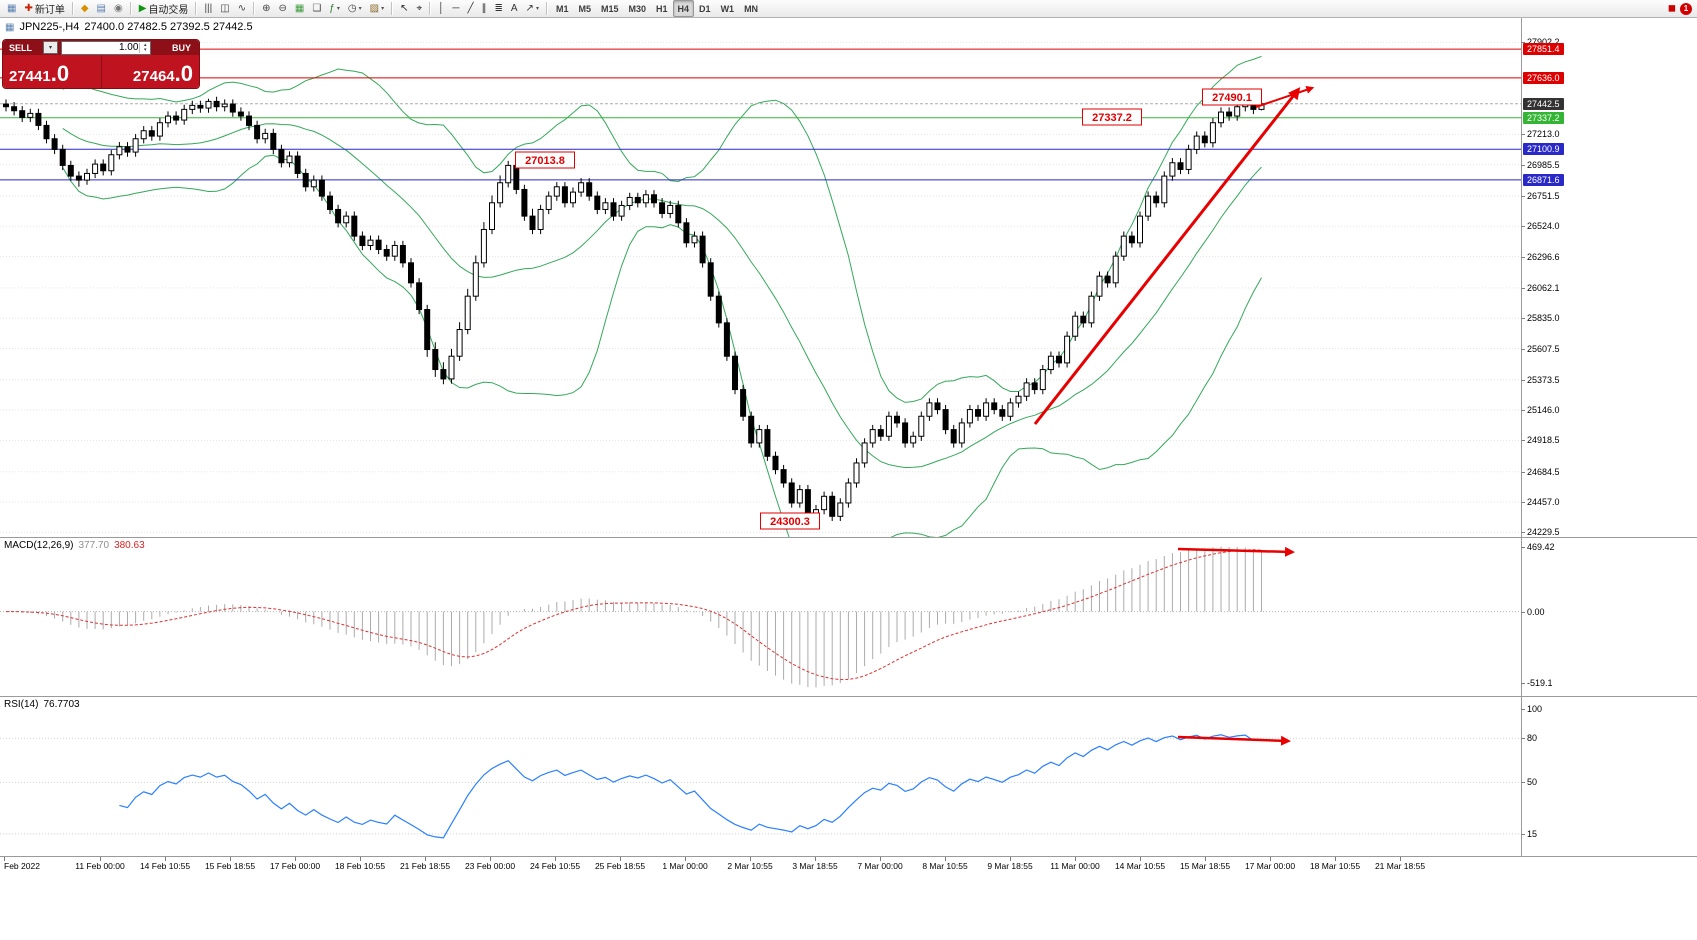  I want to click on arrows-tool-icon: ↗ ▾, so click(532, 8).